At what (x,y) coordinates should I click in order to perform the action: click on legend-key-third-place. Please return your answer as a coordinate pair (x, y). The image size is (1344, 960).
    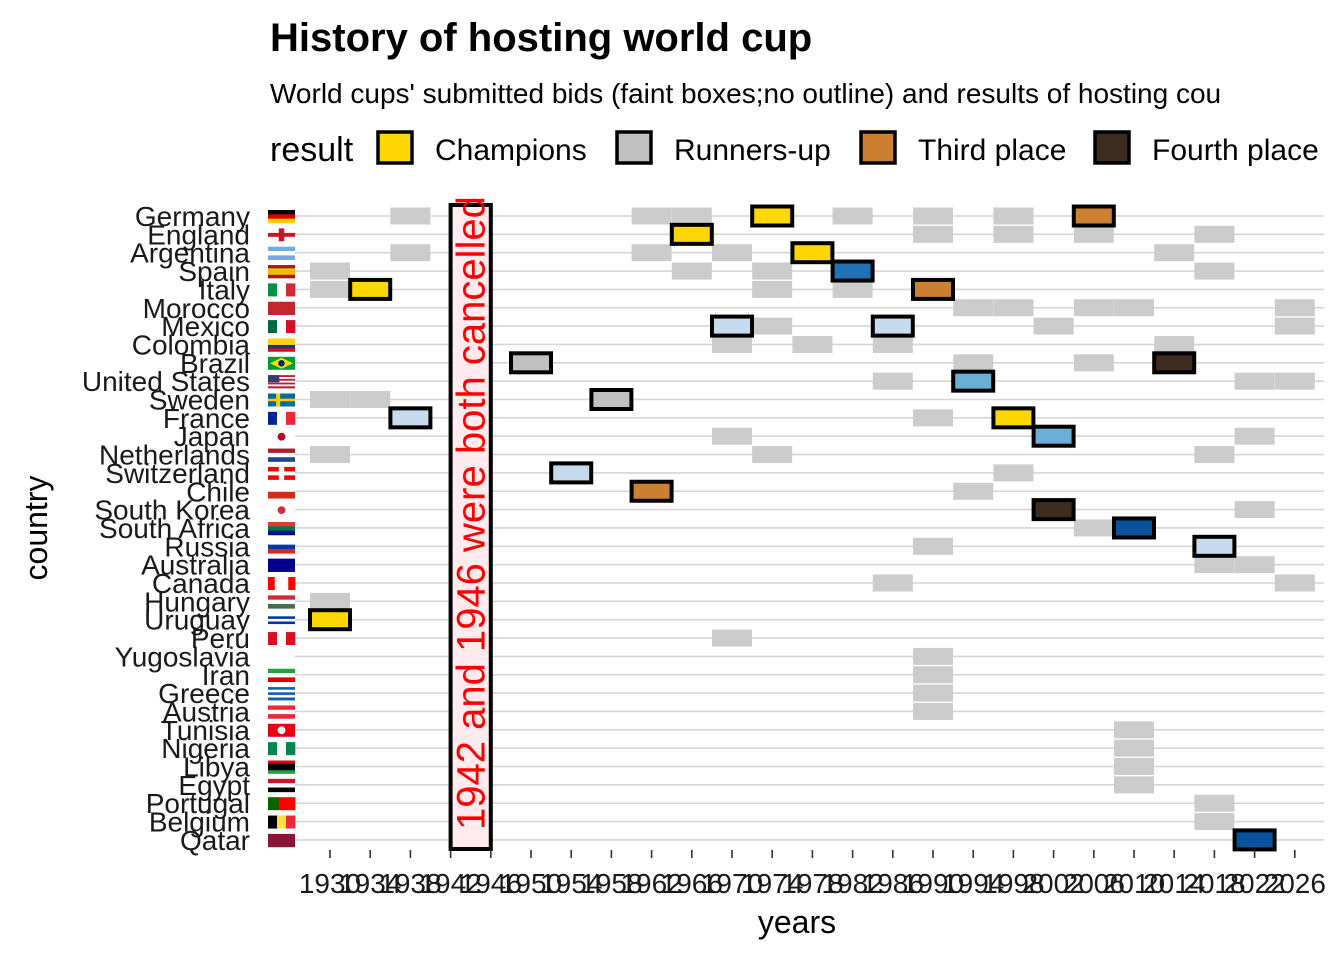
    Looking at the image, I should click on (878, 147).